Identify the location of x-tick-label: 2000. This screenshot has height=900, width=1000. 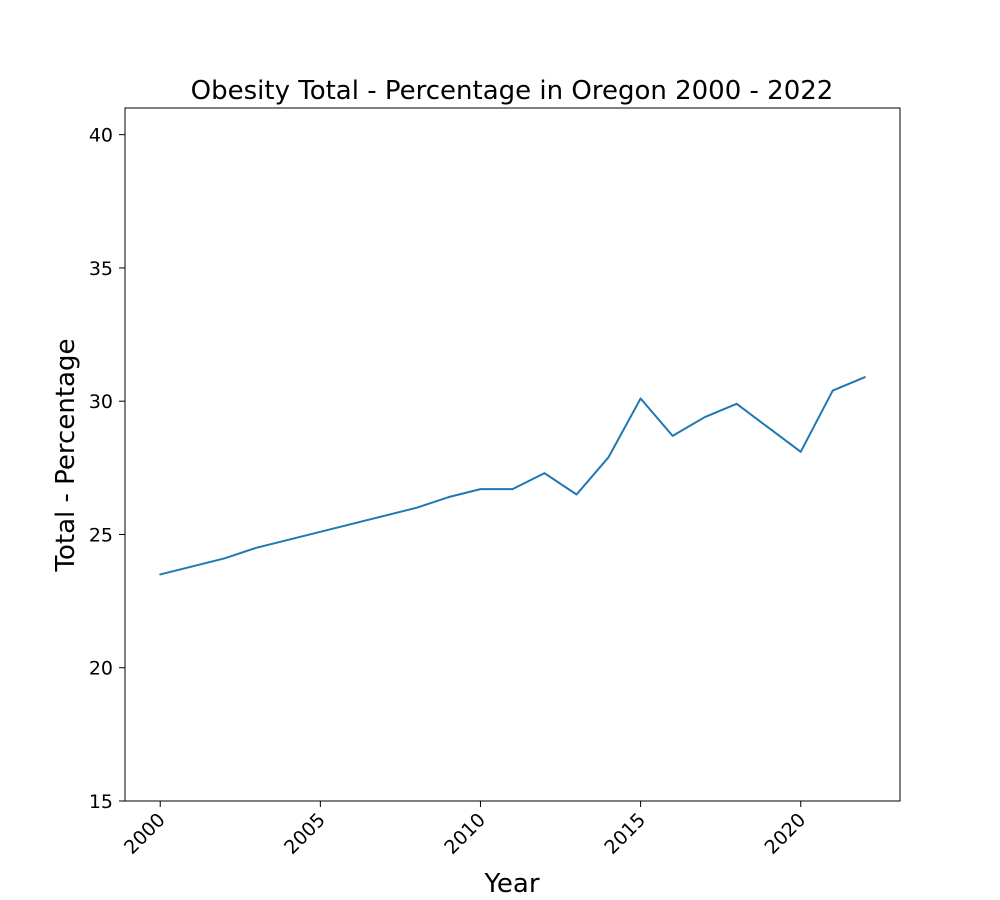
(145, 834).